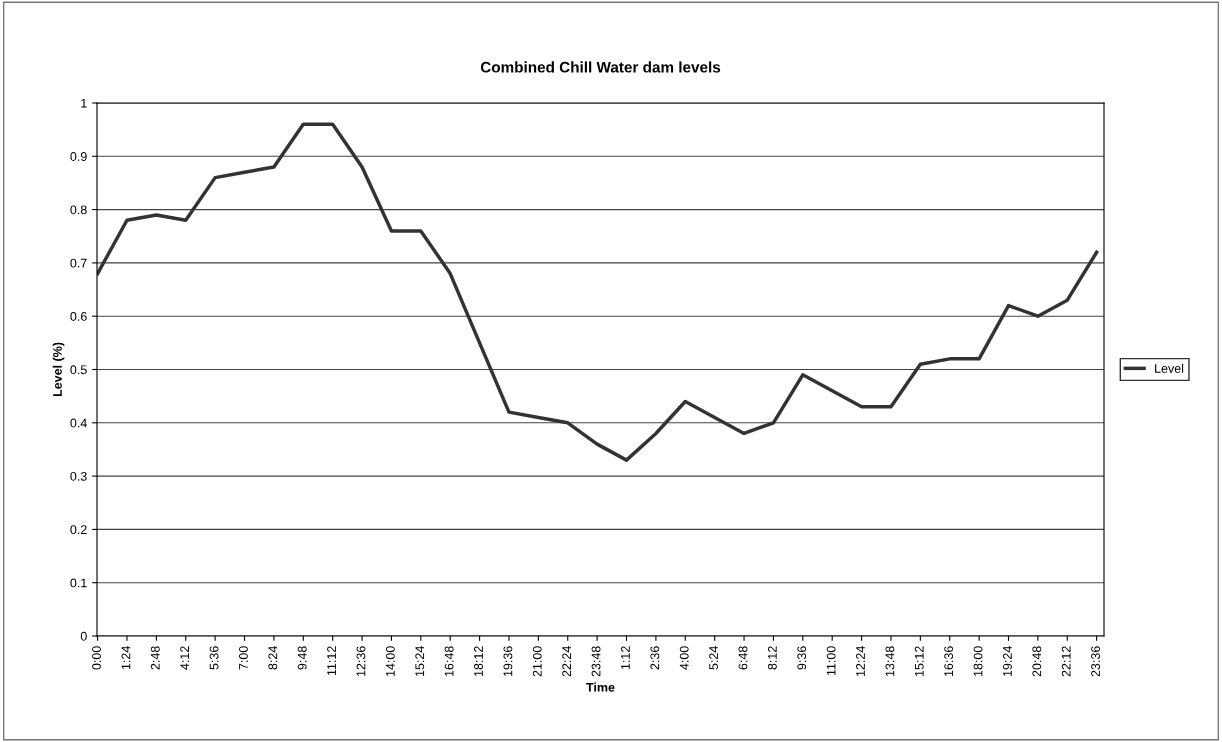  I want to click on y-tick-label: 0.5, so click(78, 370).